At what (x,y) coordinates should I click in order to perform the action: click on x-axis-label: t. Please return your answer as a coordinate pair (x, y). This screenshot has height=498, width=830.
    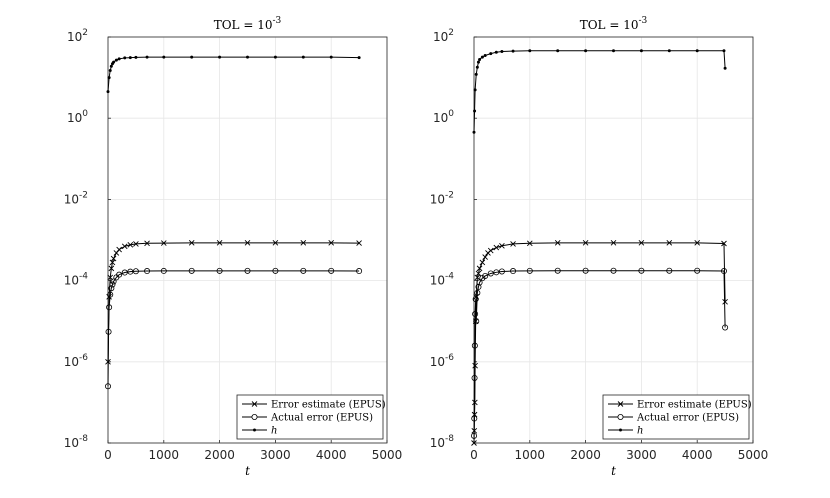
    Looking at the image, I should click on (613, 471).